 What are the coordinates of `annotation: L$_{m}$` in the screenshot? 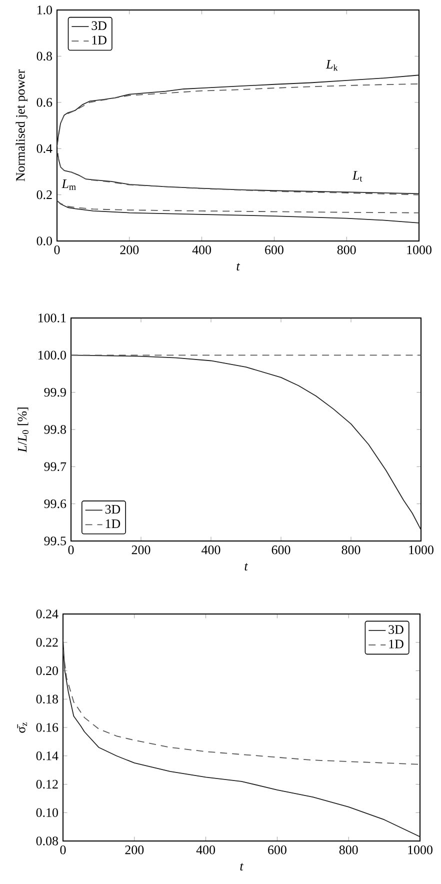 It's located at (69, 185).